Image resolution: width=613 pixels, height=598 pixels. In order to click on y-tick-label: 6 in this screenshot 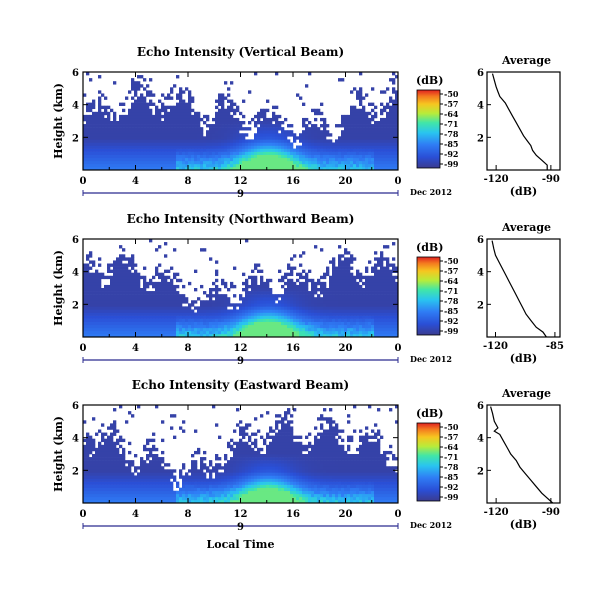, I will do `click(75, 240)`.